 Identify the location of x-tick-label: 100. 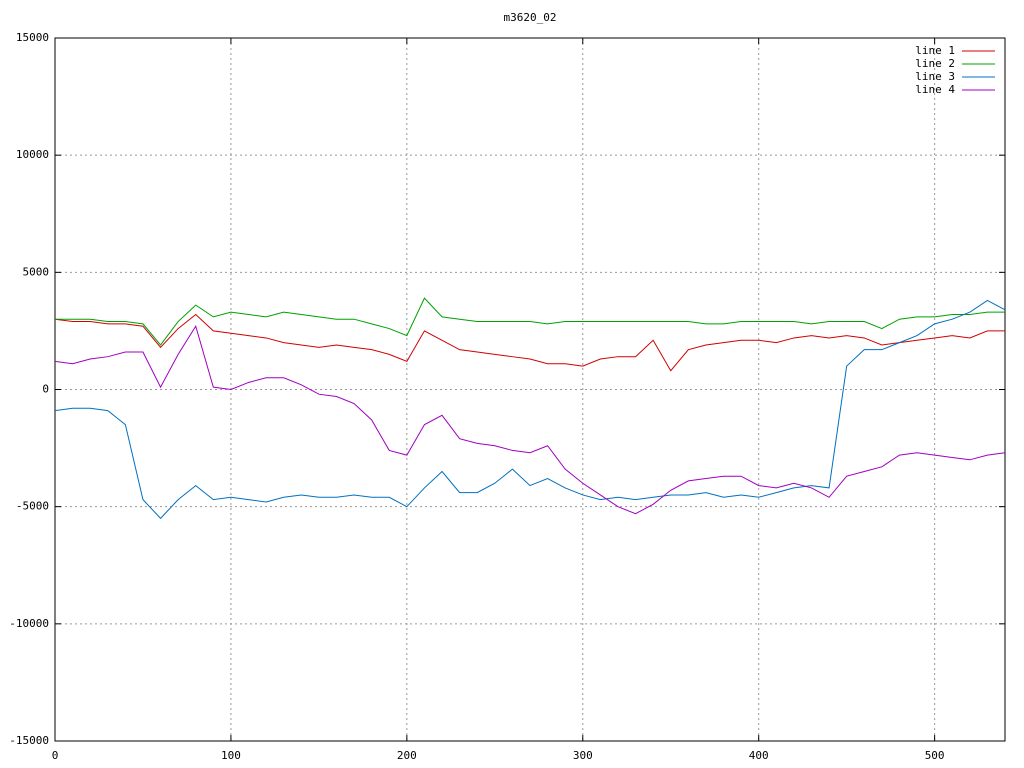
(231, 755).